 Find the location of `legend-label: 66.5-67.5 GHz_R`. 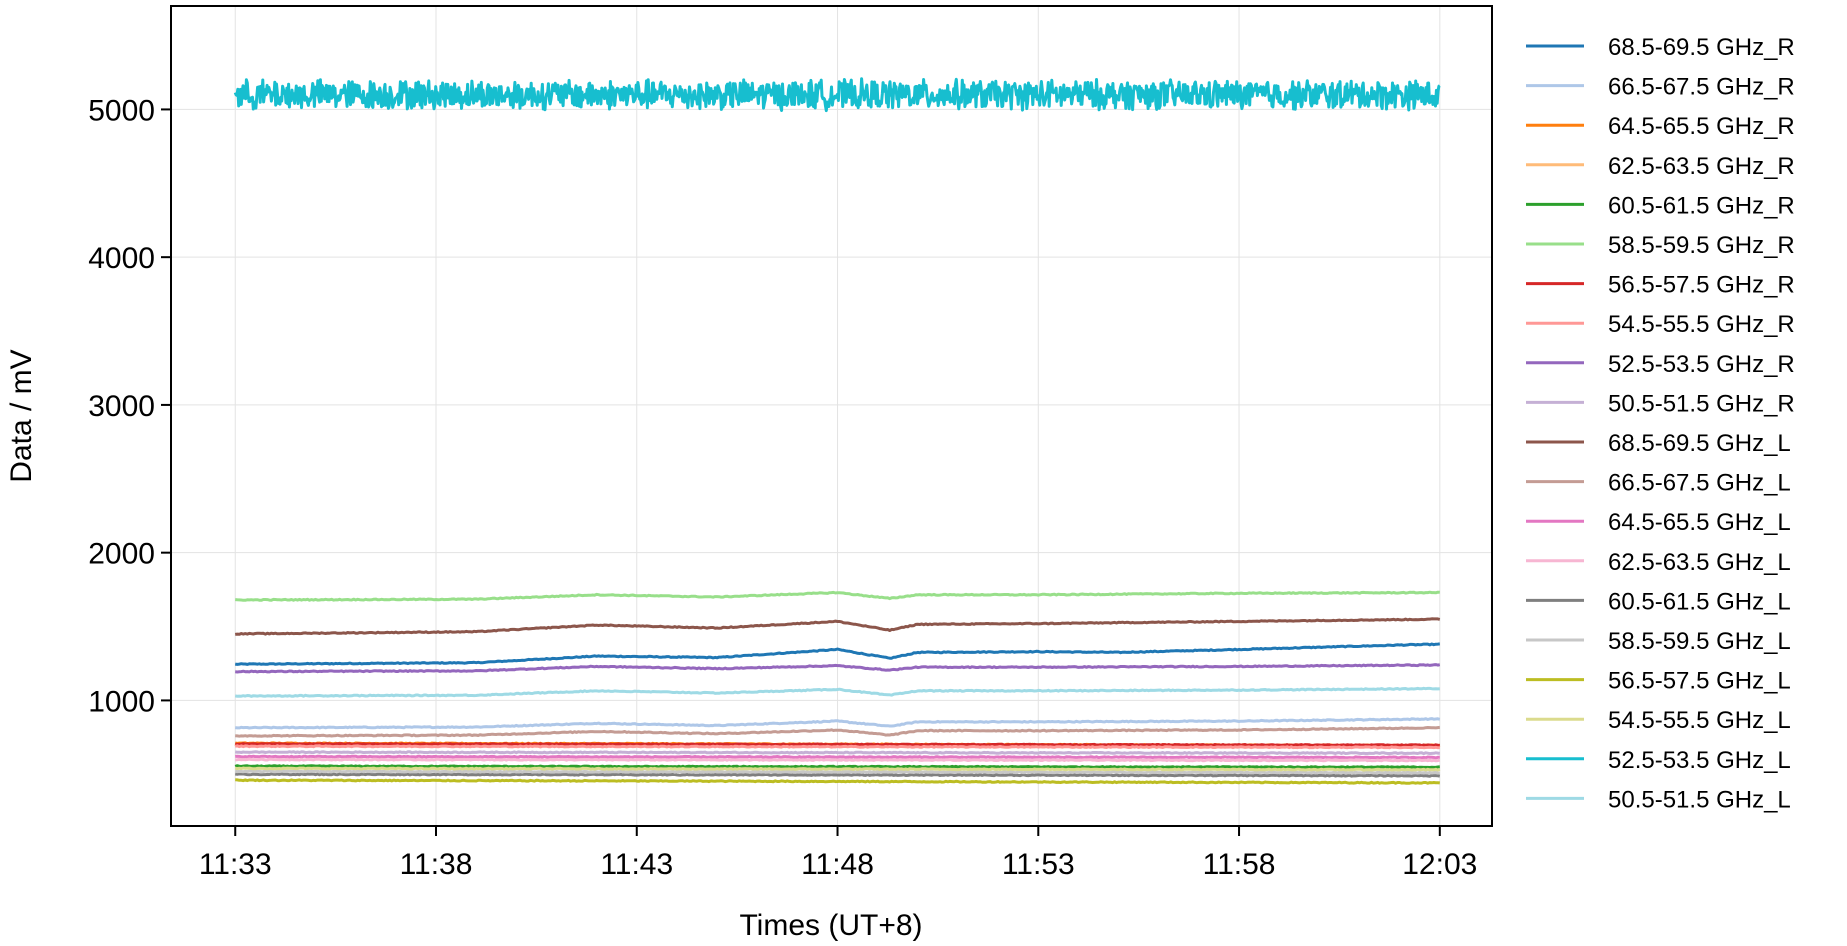

legend-label: 66.5-67.5 GHz_R is located at coordinates (1701, 87).